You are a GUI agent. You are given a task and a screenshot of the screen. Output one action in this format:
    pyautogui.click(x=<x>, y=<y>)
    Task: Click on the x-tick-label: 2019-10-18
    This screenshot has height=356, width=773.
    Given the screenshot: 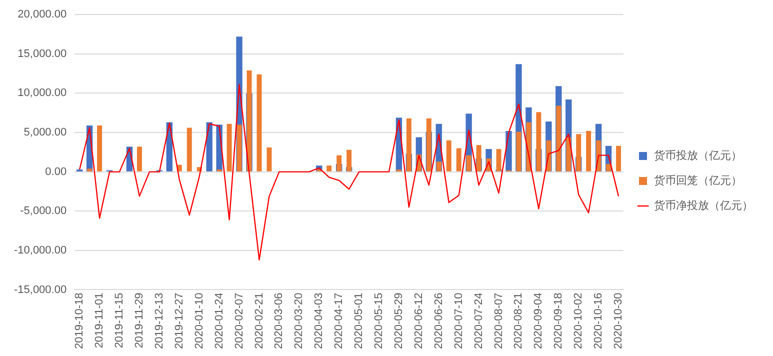 What is the action you would take?
    pyautogui.click(x=80, y=321)
    